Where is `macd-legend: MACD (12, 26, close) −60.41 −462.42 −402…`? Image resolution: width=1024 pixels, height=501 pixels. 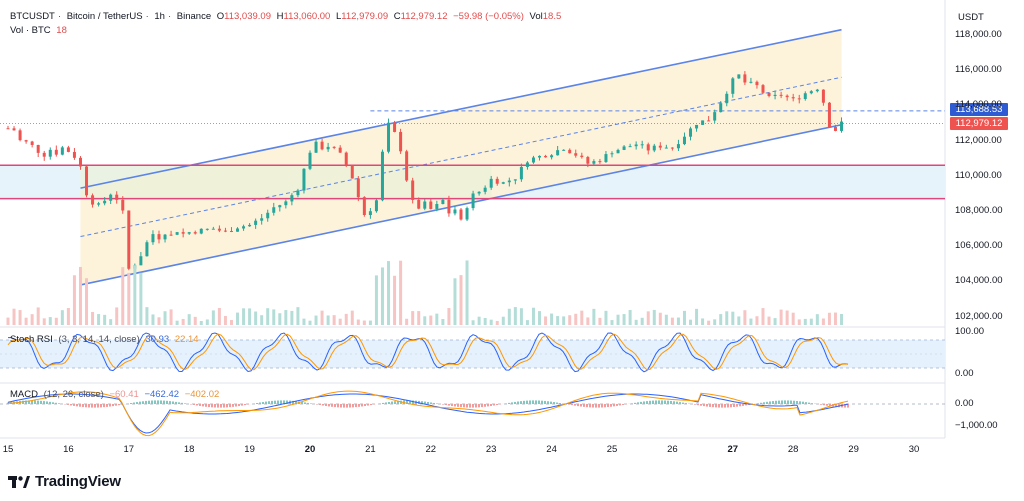 macd-legend: MACD (12, 26, close) −60.41 −462.42 −402… is located at coordinates (116, 395).